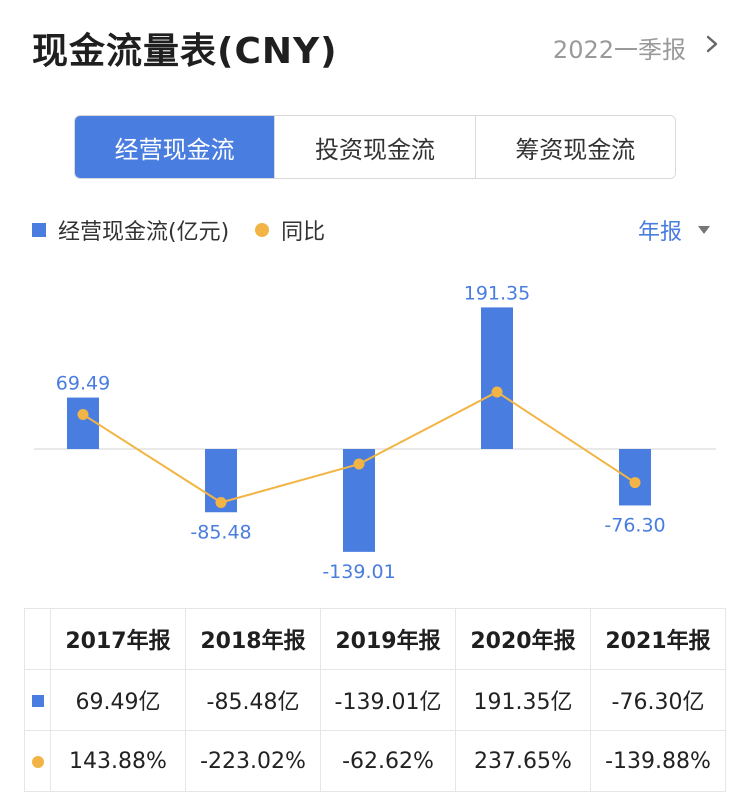  Describe the element at coordinates (39, 230) in the screenshot. I see `bar-legend-marker` at that location.